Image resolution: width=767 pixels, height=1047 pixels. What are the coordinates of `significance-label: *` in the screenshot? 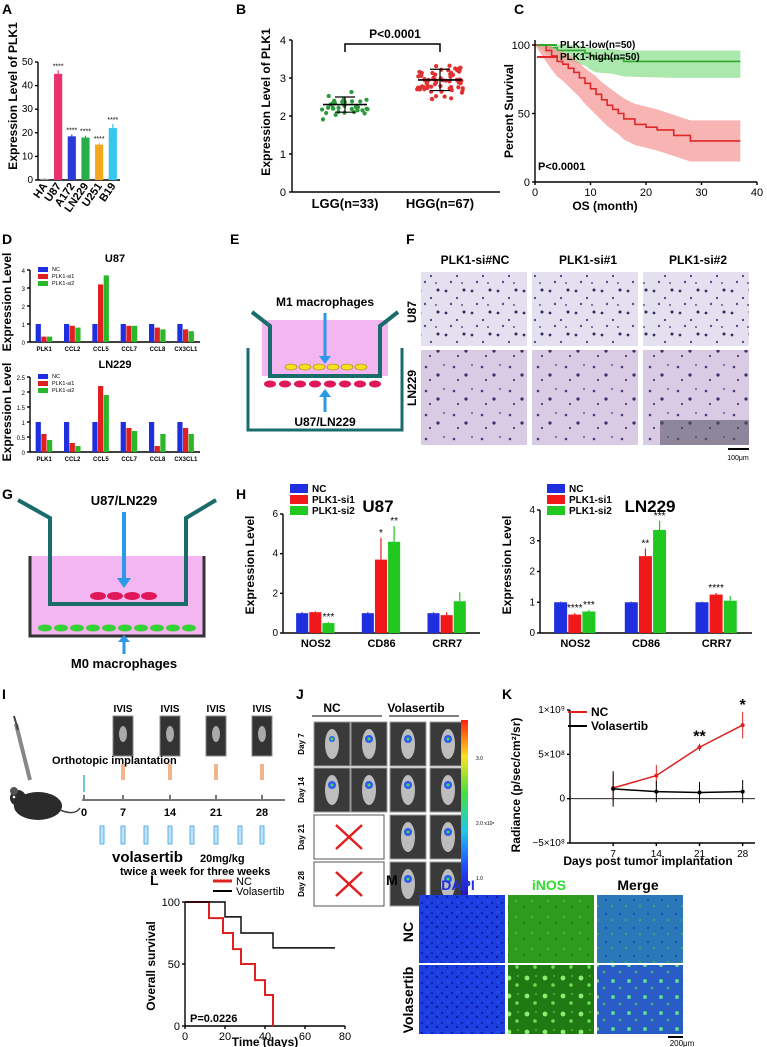 It's located at (743, 705).